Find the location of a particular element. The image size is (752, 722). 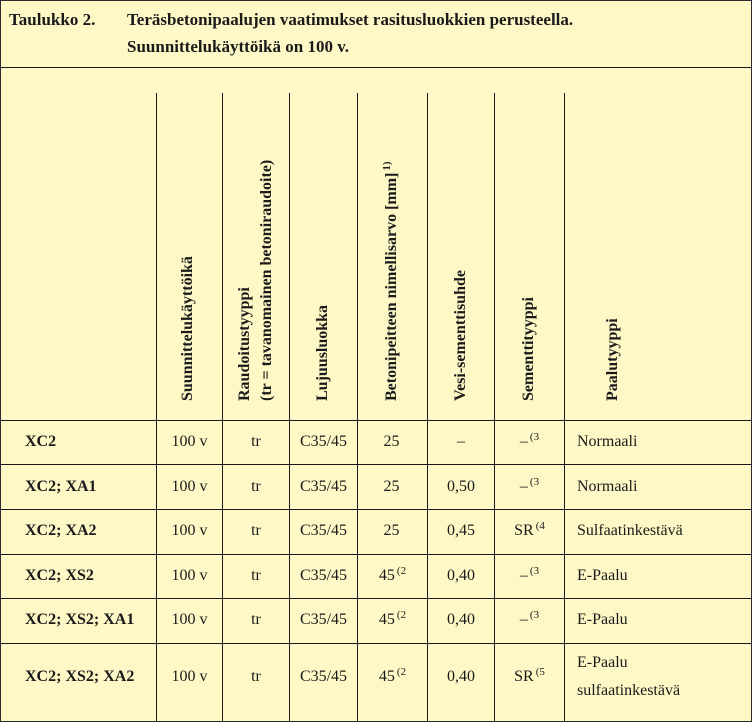

table-cell-wc-ratio: 0,45 is located at coordinates (461, 530).